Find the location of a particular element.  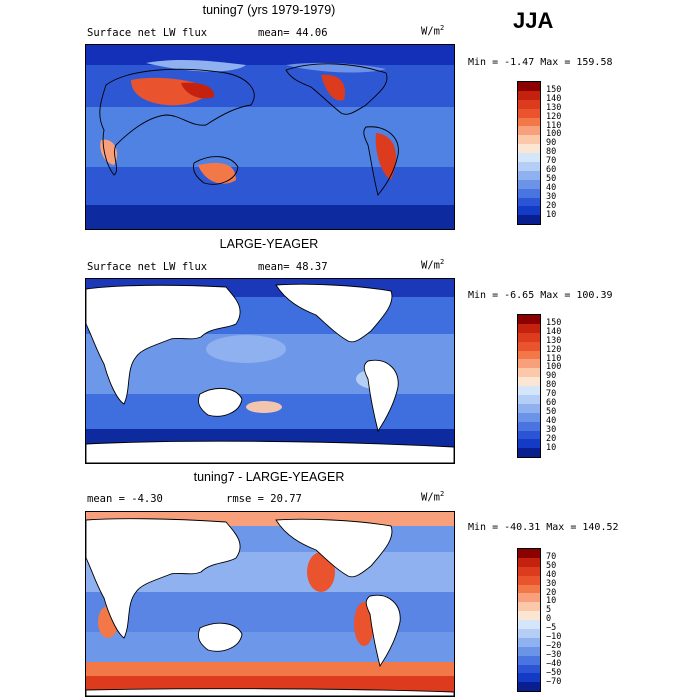

colorbar-tick-label: 5 is located at coordinates (549, 610).